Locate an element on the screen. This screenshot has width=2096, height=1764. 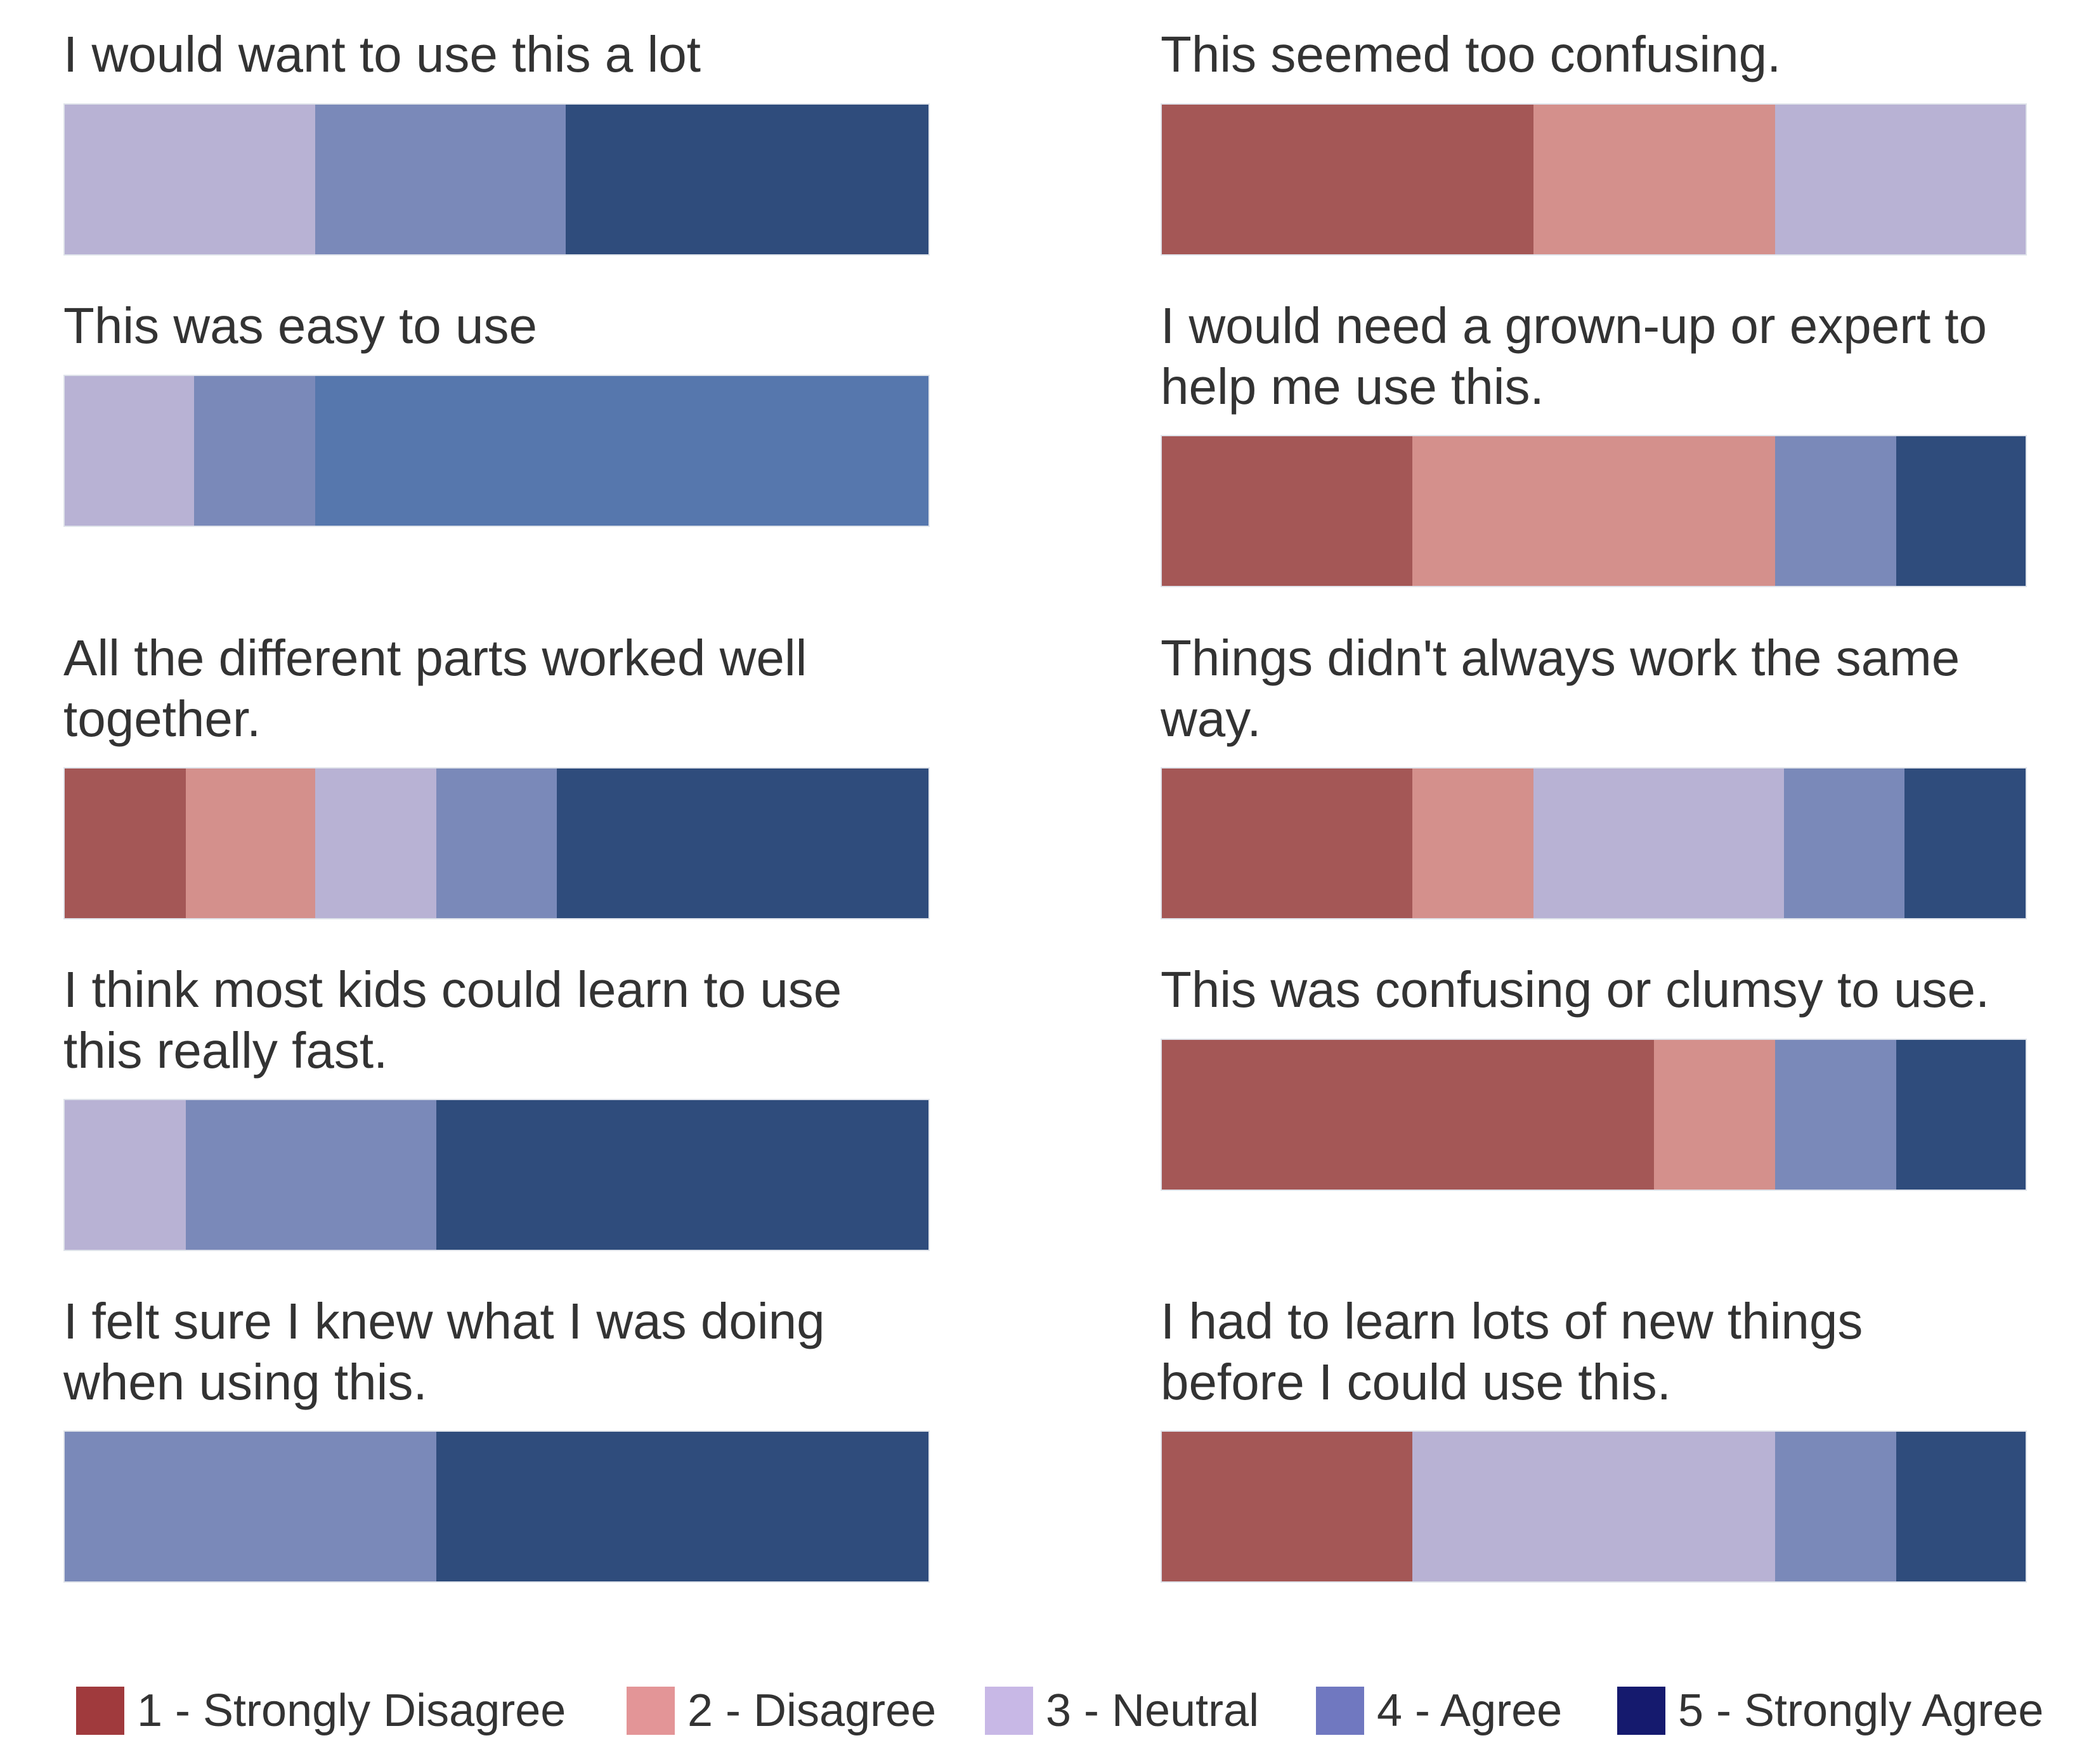
question-panel-q2: This was easy to use is located at coordinates (498, 413).